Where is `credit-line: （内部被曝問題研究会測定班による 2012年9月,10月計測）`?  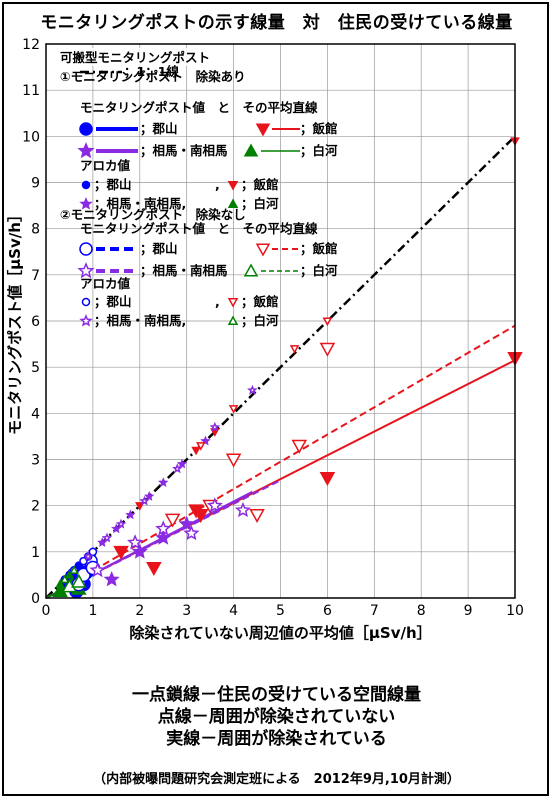
credit-line: （内部被曝問題研究会測定班による 2012年9月,10月計測） is located at coordinates (276, 779).